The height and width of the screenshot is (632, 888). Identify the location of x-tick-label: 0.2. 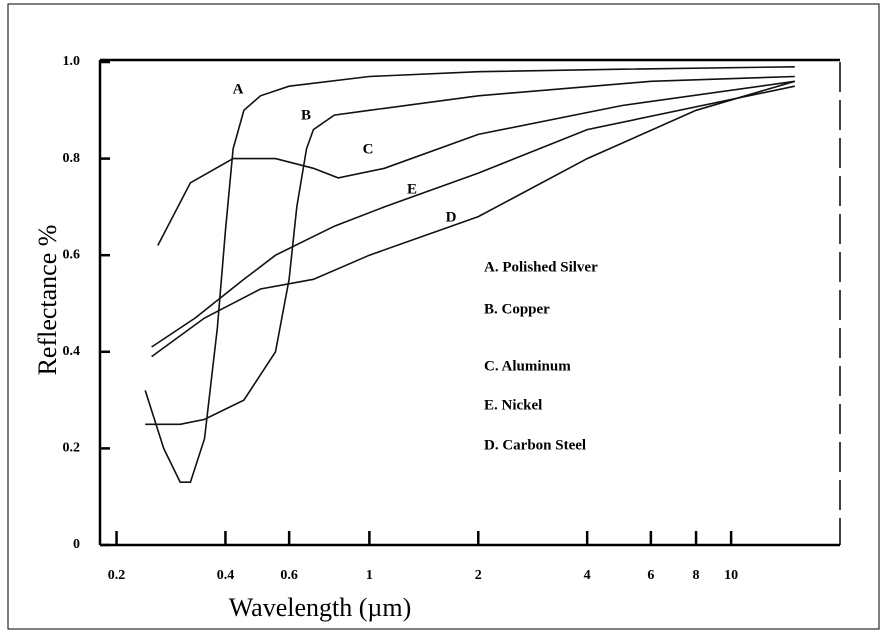
(117, 575).